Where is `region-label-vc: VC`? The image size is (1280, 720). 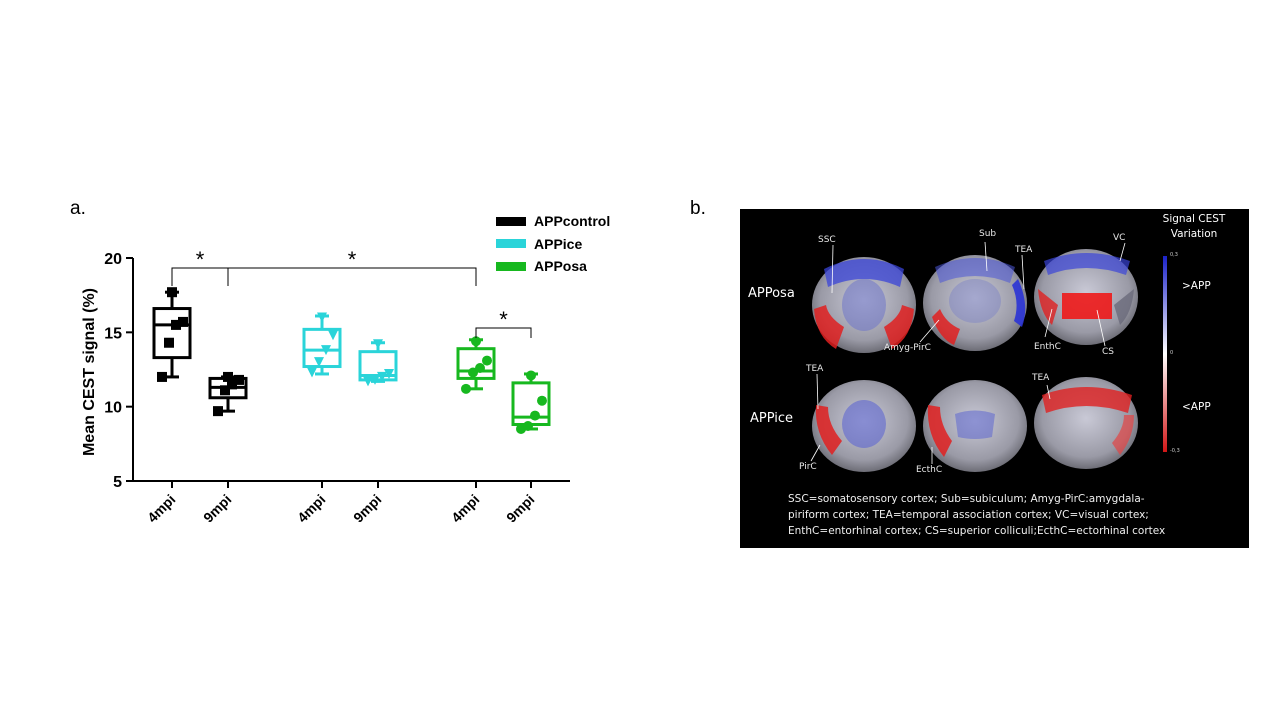 region-label-vc: VC is located at coordinates (1119, 238).